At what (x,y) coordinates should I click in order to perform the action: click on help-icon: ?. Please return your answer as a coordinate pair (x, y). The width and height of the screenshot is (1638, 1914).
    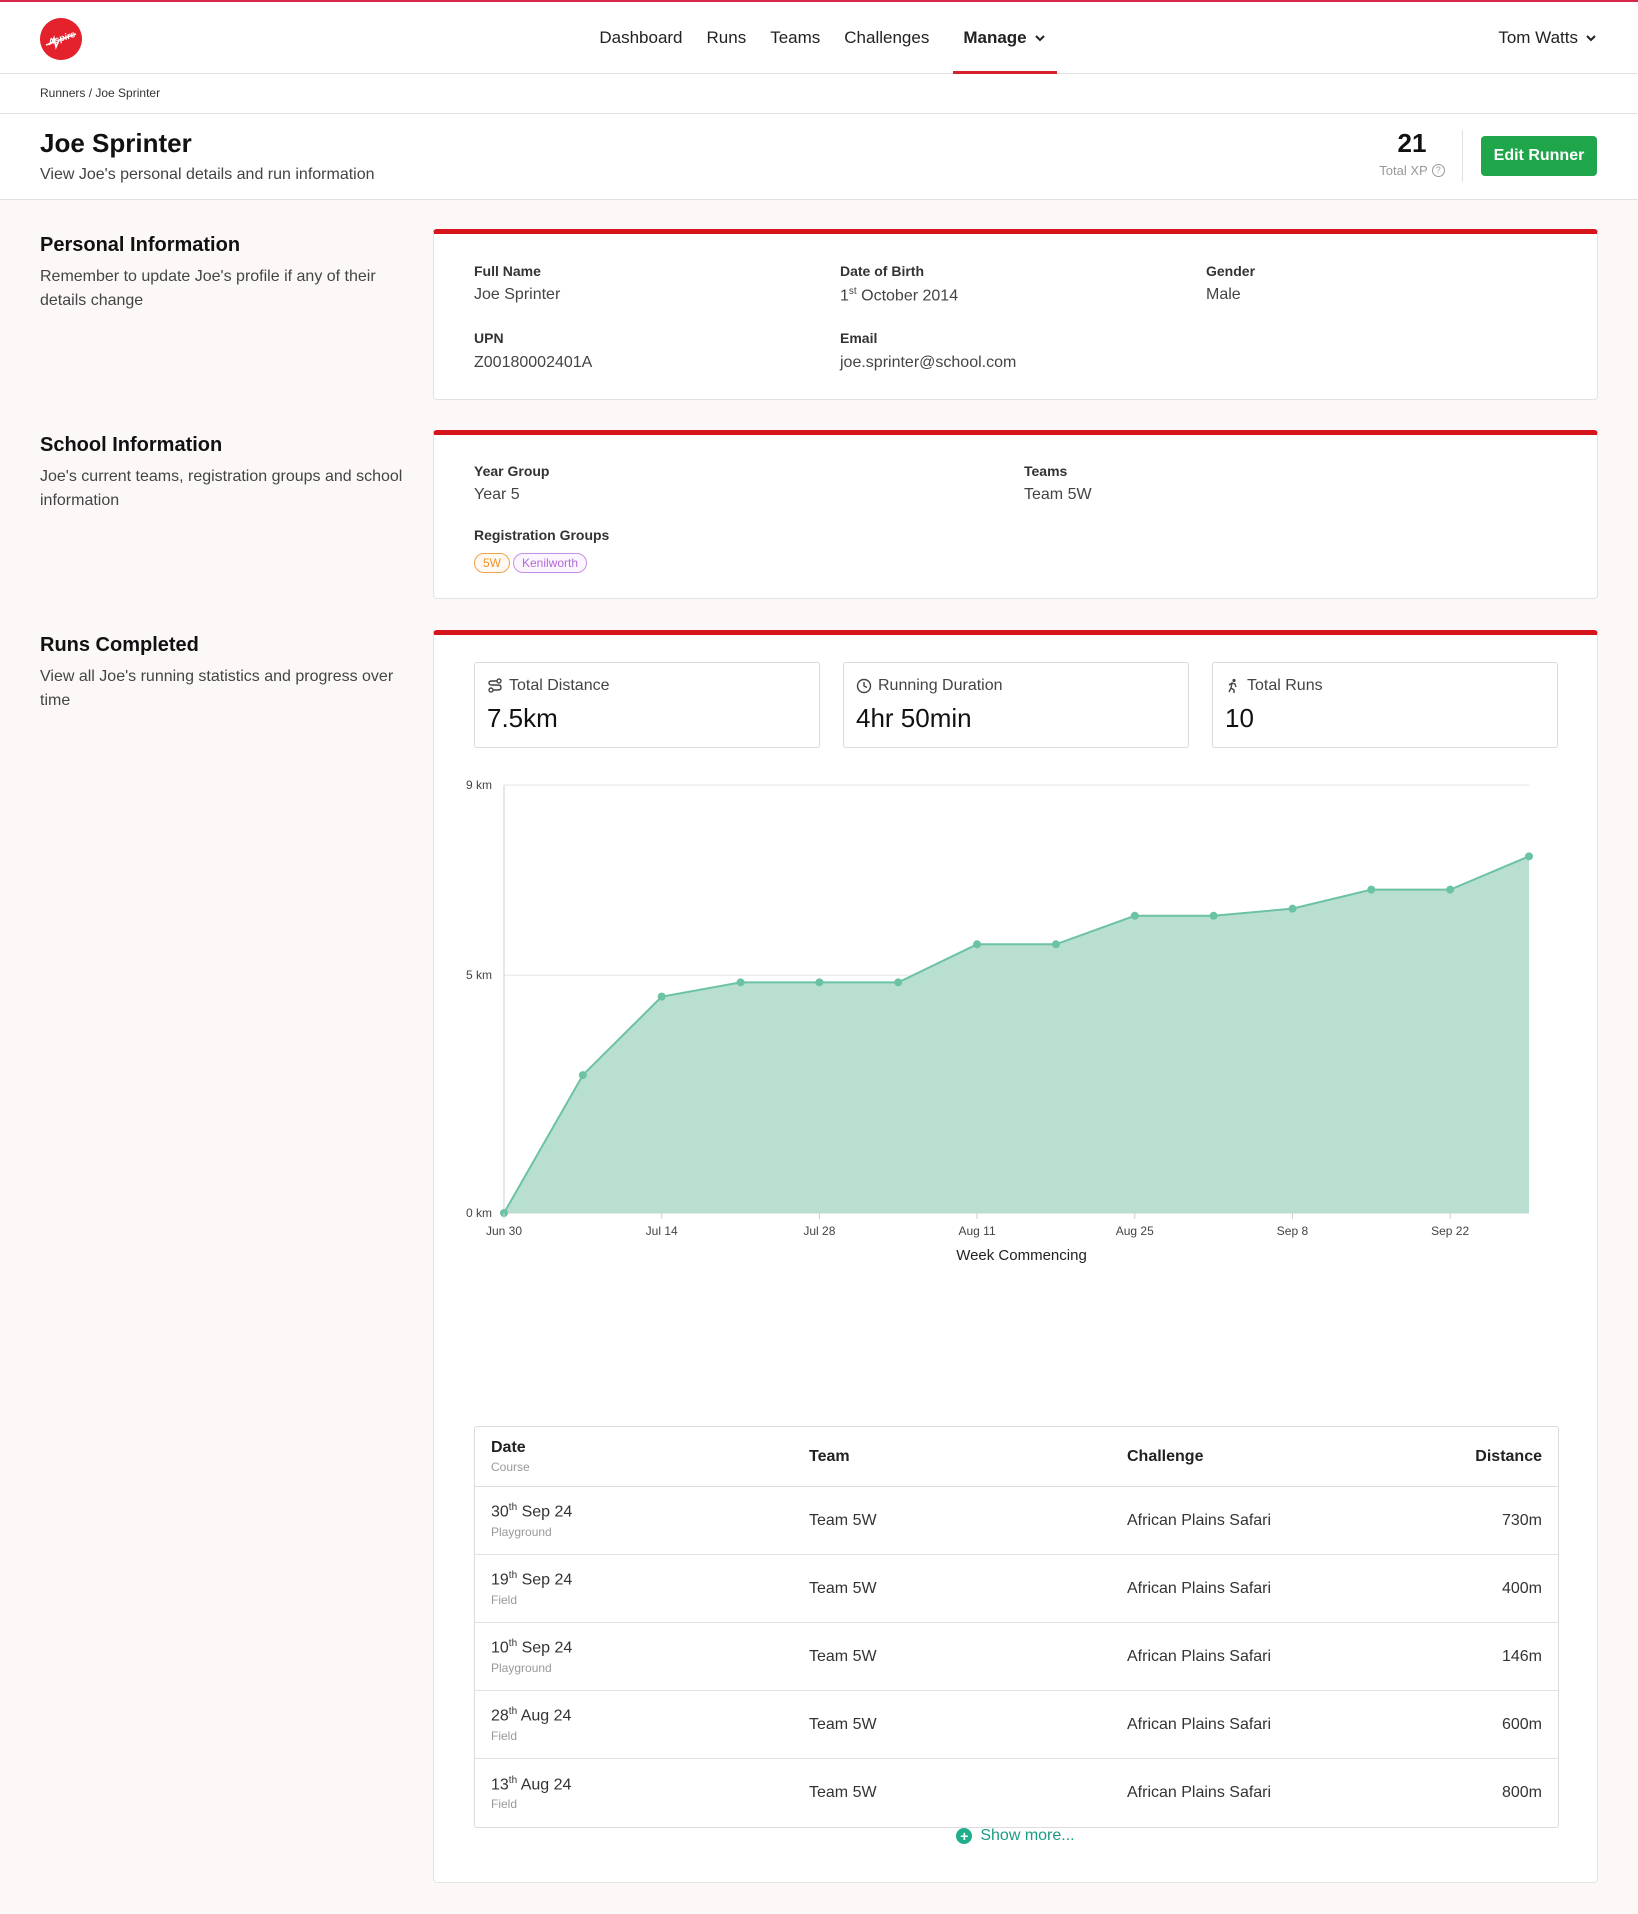
    Looking at the image, I should click on (1438, 170).